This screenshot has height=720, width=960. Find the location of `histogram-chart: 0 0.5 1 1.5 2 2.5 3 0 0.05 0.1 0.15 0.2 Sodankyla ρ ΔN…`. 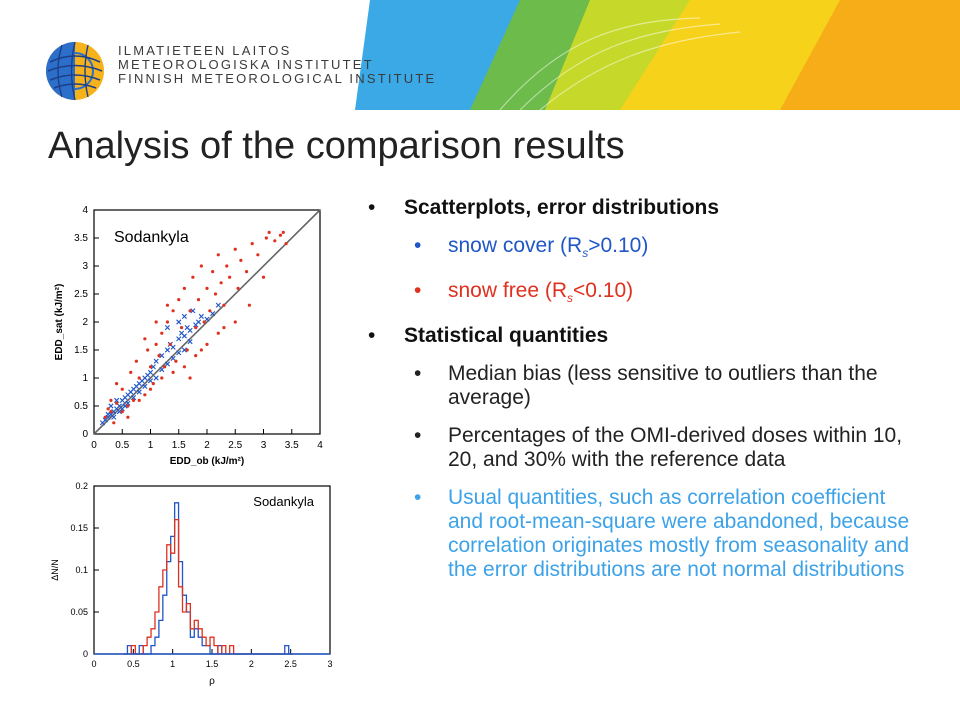

histogram-chart: 0 0.5 1 1.5 2 2.5 3 0 0.05 0.1 0.15 0.2 Sodankyla ρ ΔN… is located at coordinates (191, 584).